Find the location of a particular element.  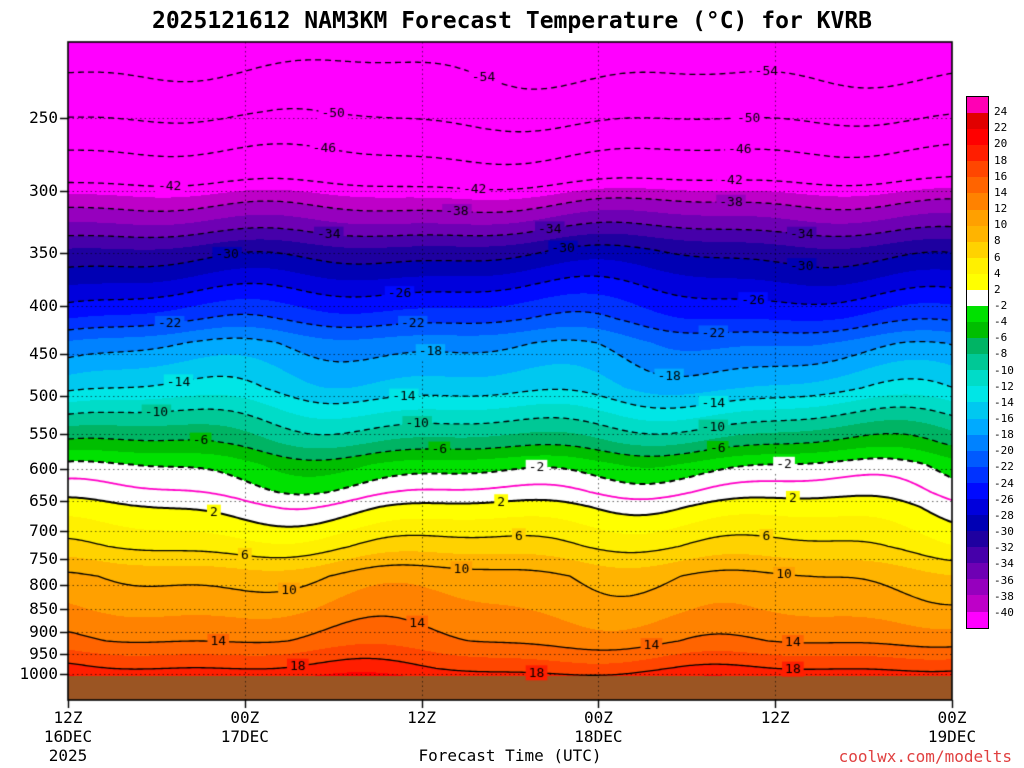

y-axis-tick-label: 600 is located at coordinates (43, 469).